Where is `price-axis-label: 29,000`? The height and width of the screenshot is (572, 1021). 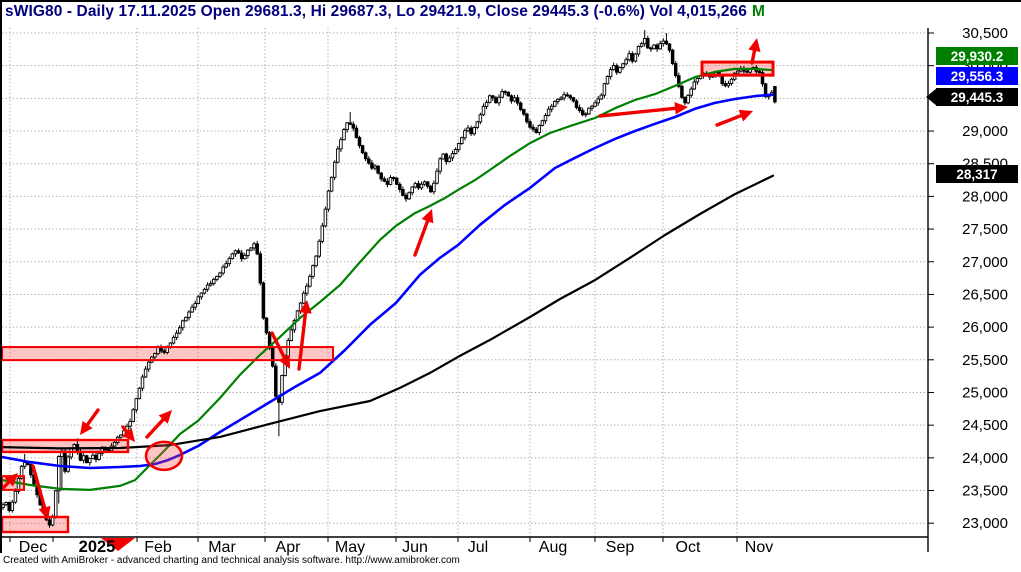
price-axis-label: 29,000 is located at coordinates (985, 131).